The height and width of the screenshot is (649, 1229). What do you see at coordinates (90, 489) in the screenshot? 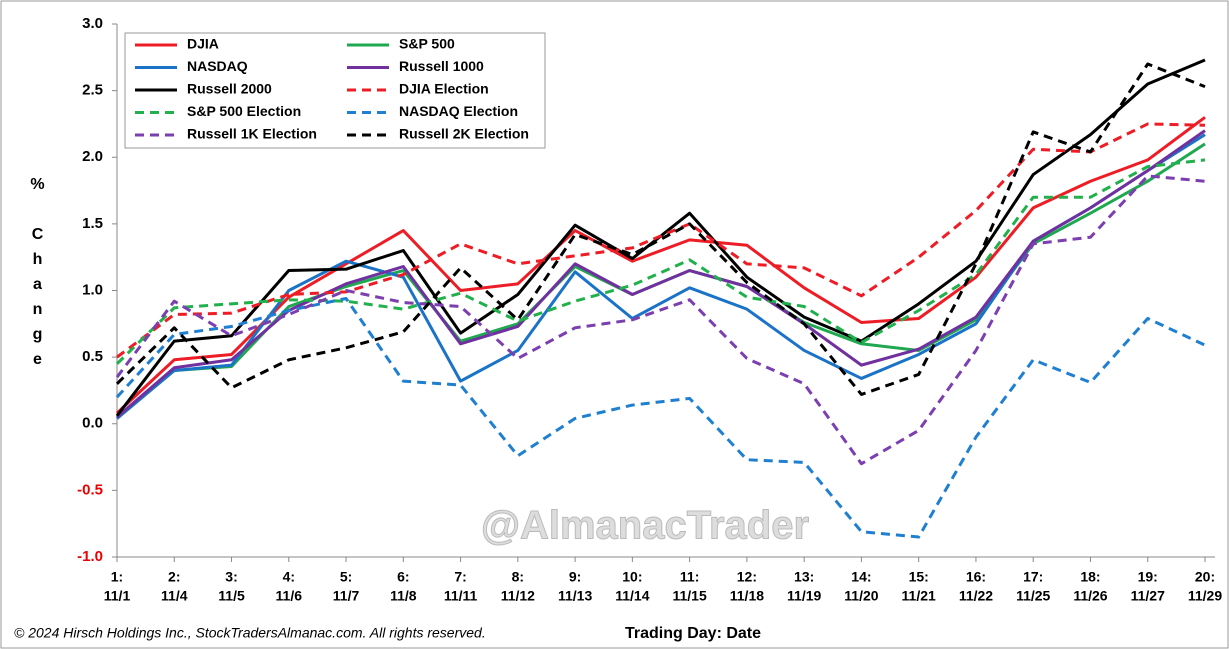
I see `y-tick-label: -0.5` at bounding box center [90, 489].